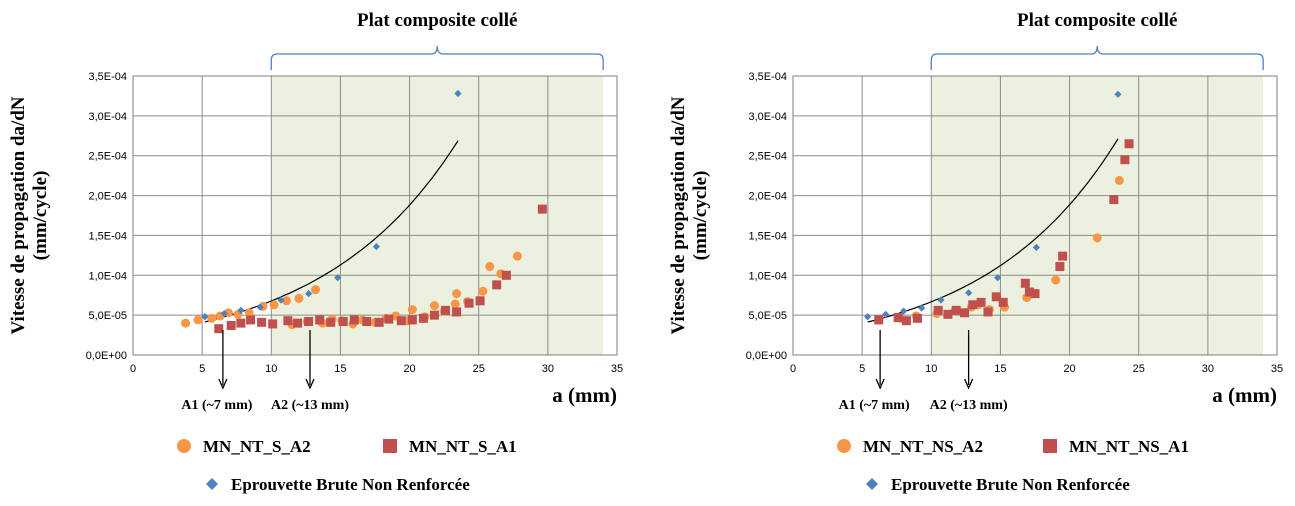 This screenshot has width=1295, height=506. I want to click on y-axis-label-unit: (mm/cycle), so click(700, 216).